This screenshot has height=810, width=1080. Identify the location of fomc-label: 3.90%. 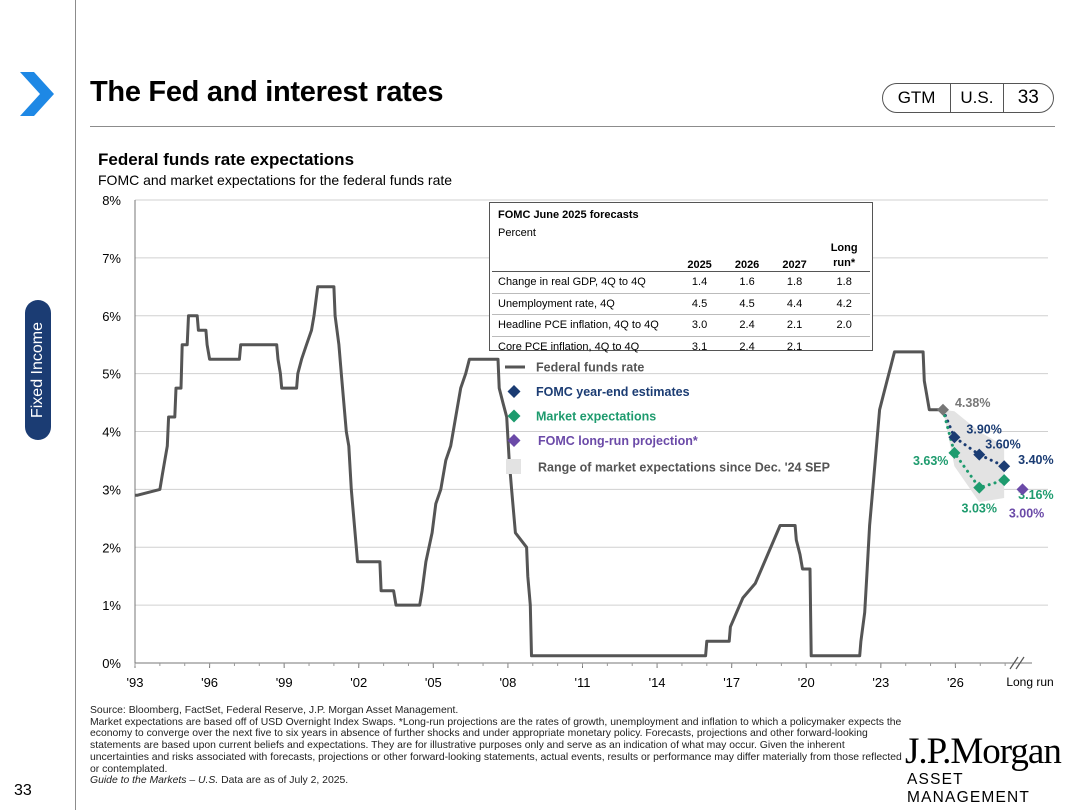
(983, 429).